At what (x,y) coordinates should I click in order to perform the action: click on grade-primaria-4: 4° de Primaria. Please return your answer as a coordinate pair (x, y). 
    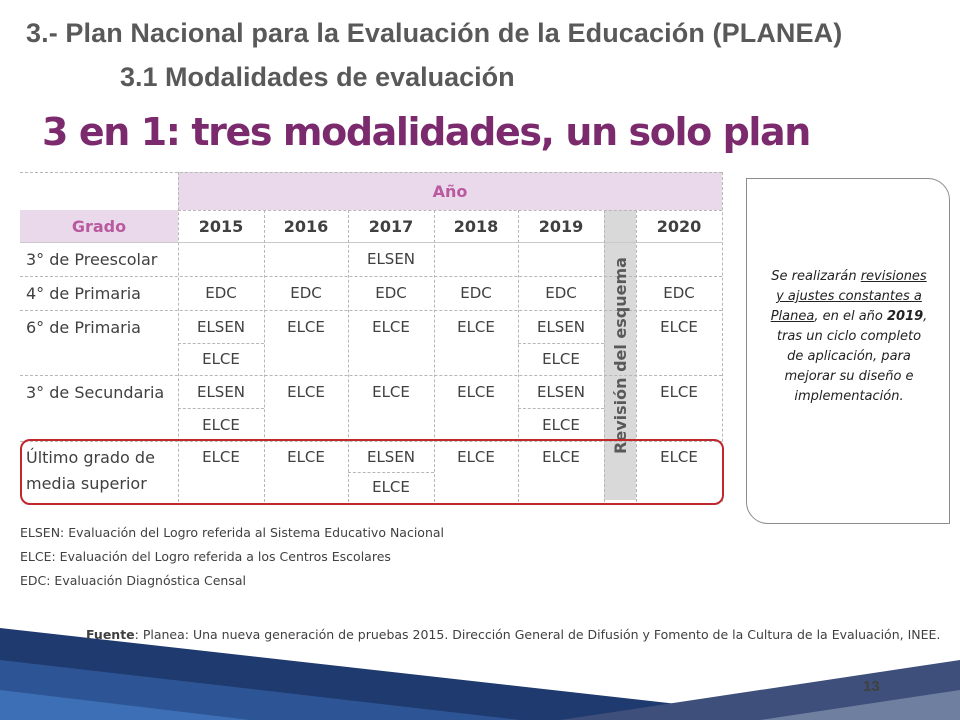
    Looking at the image, I should click on (83, 293).